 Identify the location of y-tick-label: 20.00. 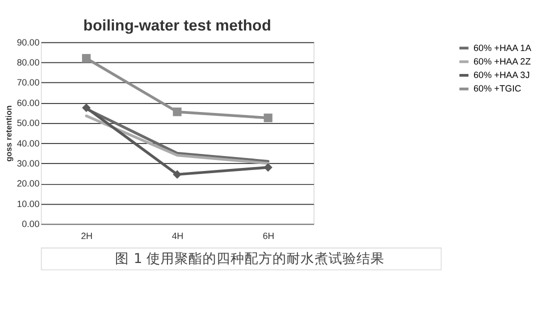
(28, 183).